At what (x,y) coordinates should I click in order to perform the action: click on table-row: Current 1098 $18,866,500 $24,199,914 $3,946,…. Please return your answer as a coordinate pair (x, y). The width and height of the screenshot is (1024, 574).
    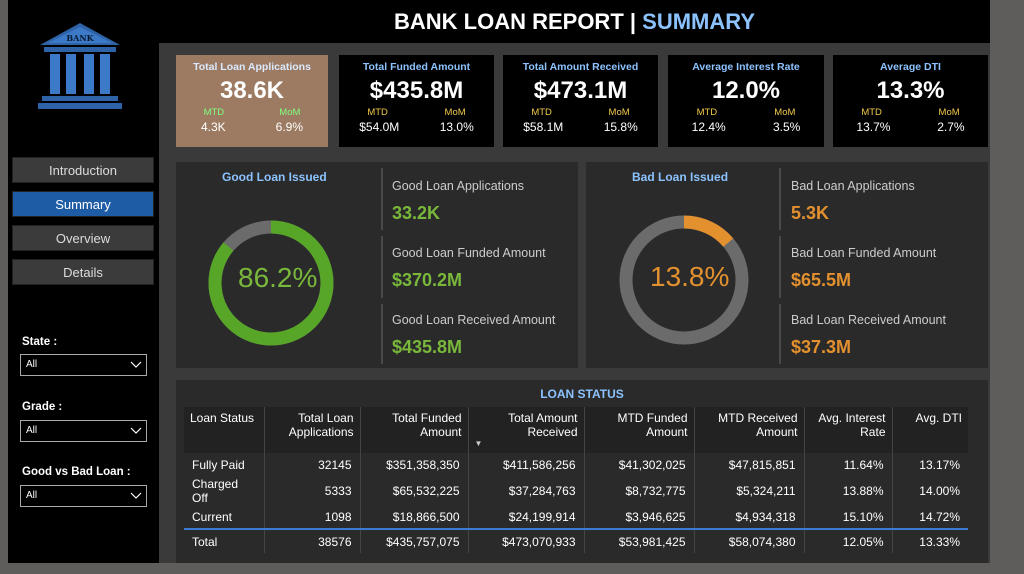
    Looking at the image, I should click on (576, 517).